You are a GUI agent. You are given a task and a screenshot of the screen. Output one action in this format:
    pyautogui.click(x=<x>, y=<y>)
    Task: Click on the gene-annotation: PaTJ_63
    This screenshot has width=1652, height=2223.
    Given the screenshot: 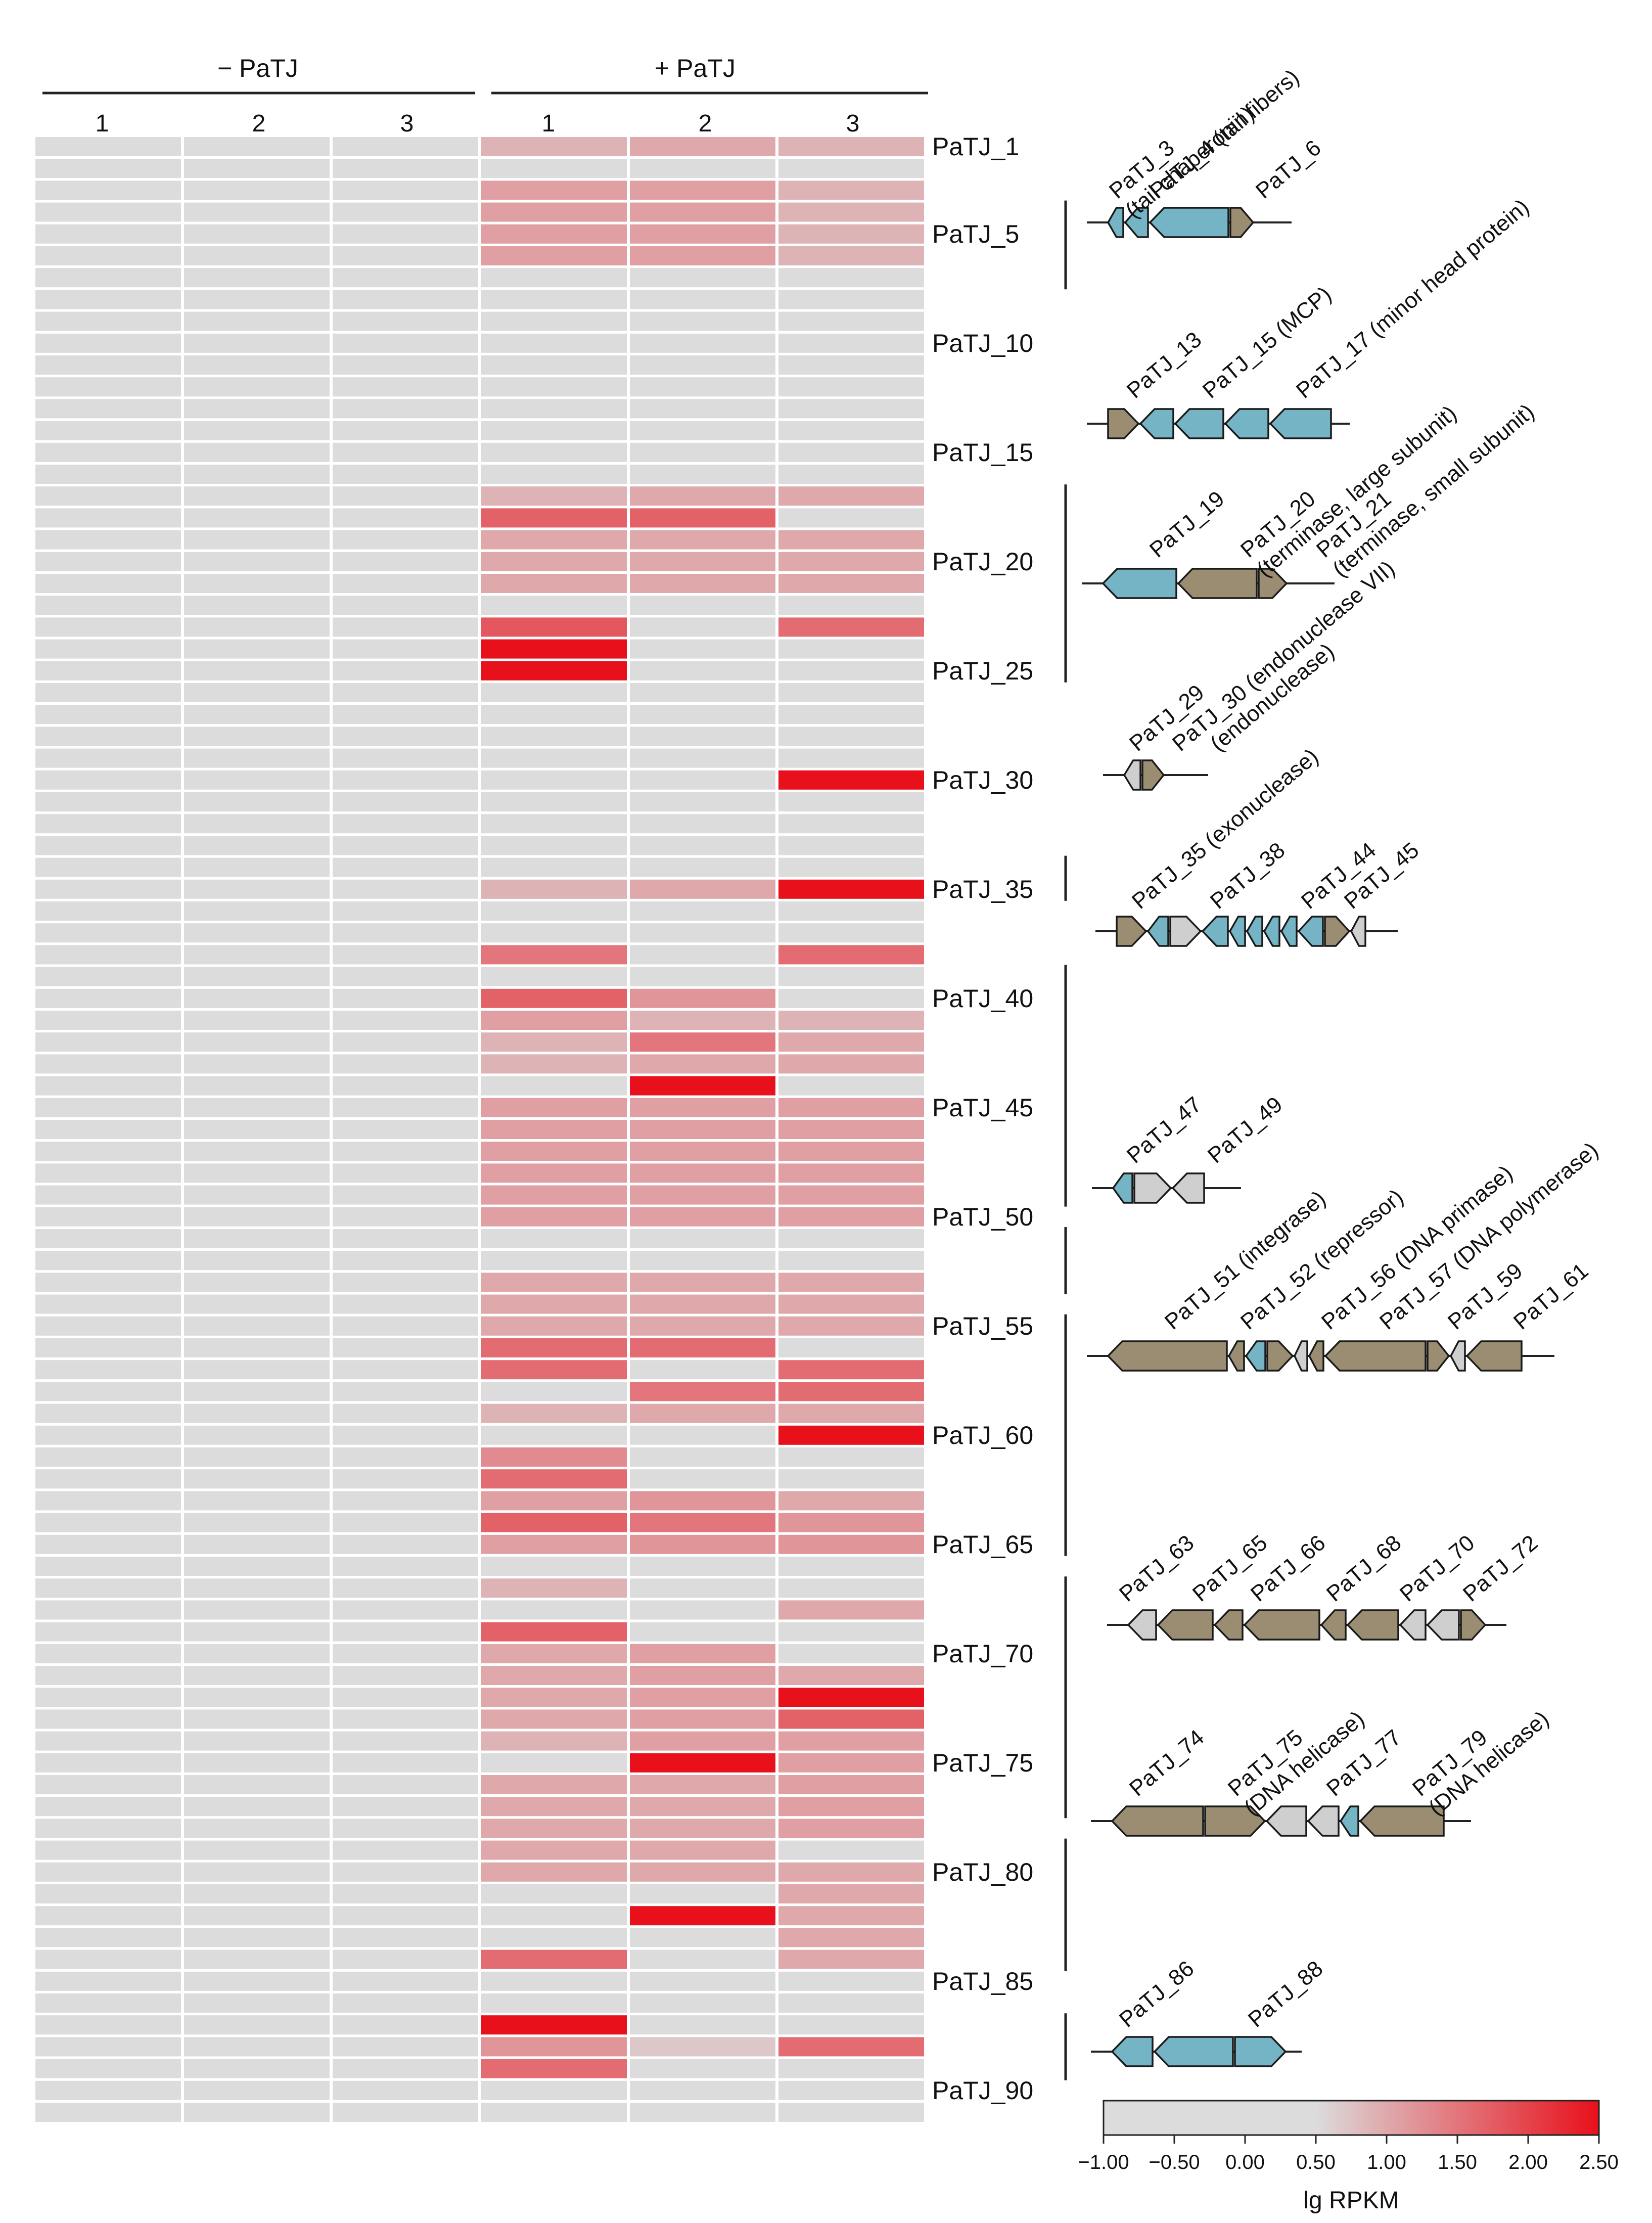 What is the action you would take?
    pyautogui.click(x=1157, y=1568)
    